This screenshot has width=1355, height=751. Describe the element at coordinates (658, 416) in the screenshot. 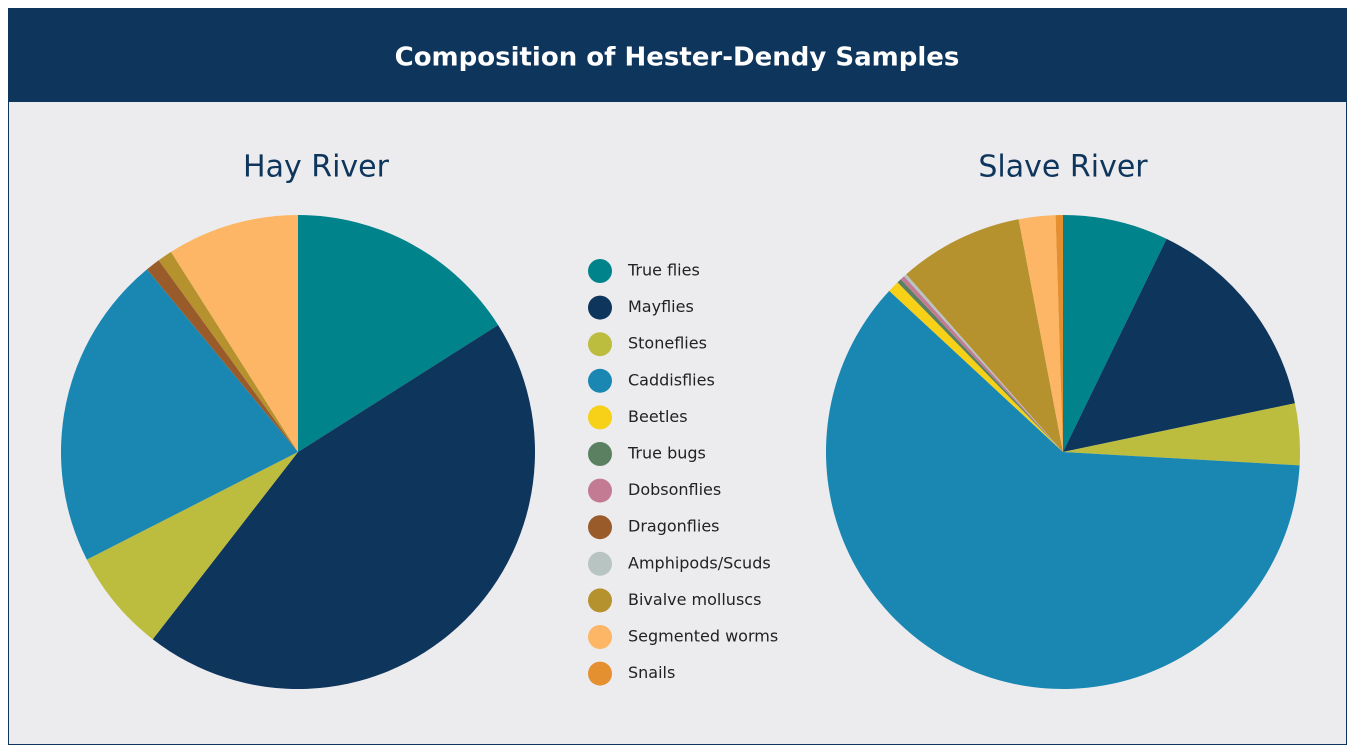

I see `legend-label: Beetles` at that location.